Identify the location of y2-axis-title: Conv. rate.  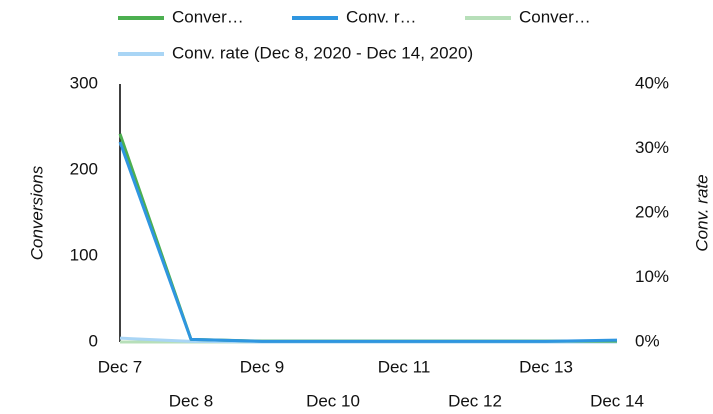
(701, 212).